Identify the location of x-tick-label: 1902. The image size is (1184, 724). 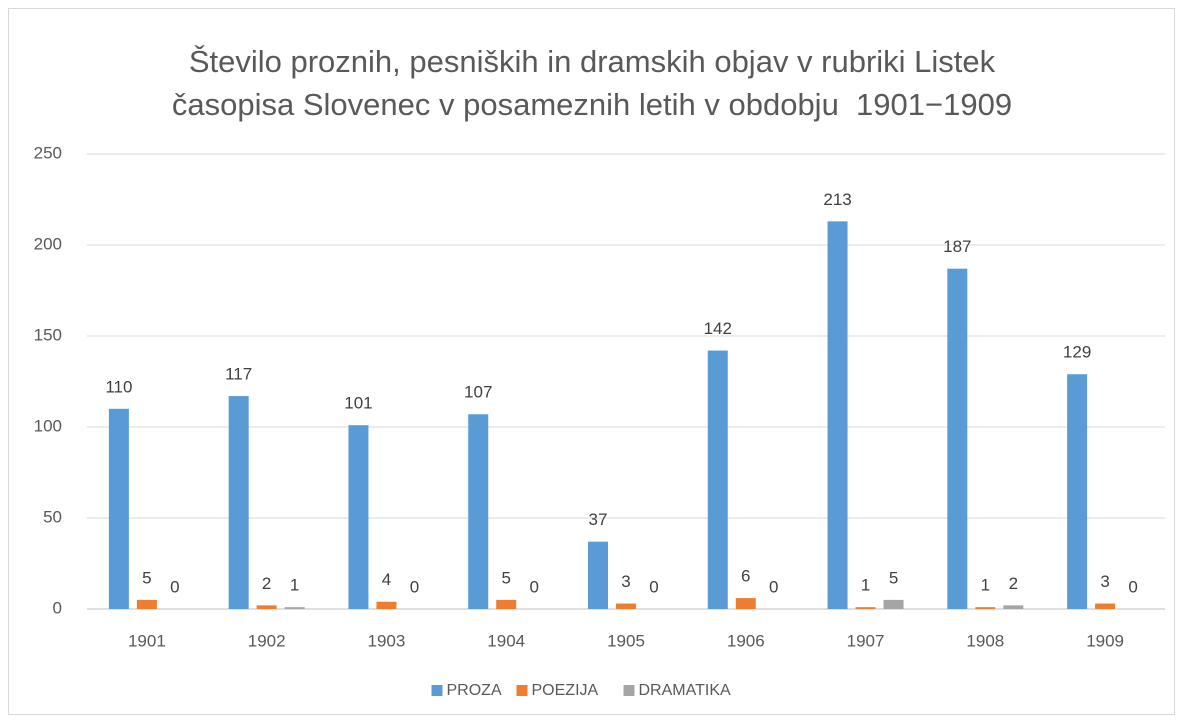
(267, 640).